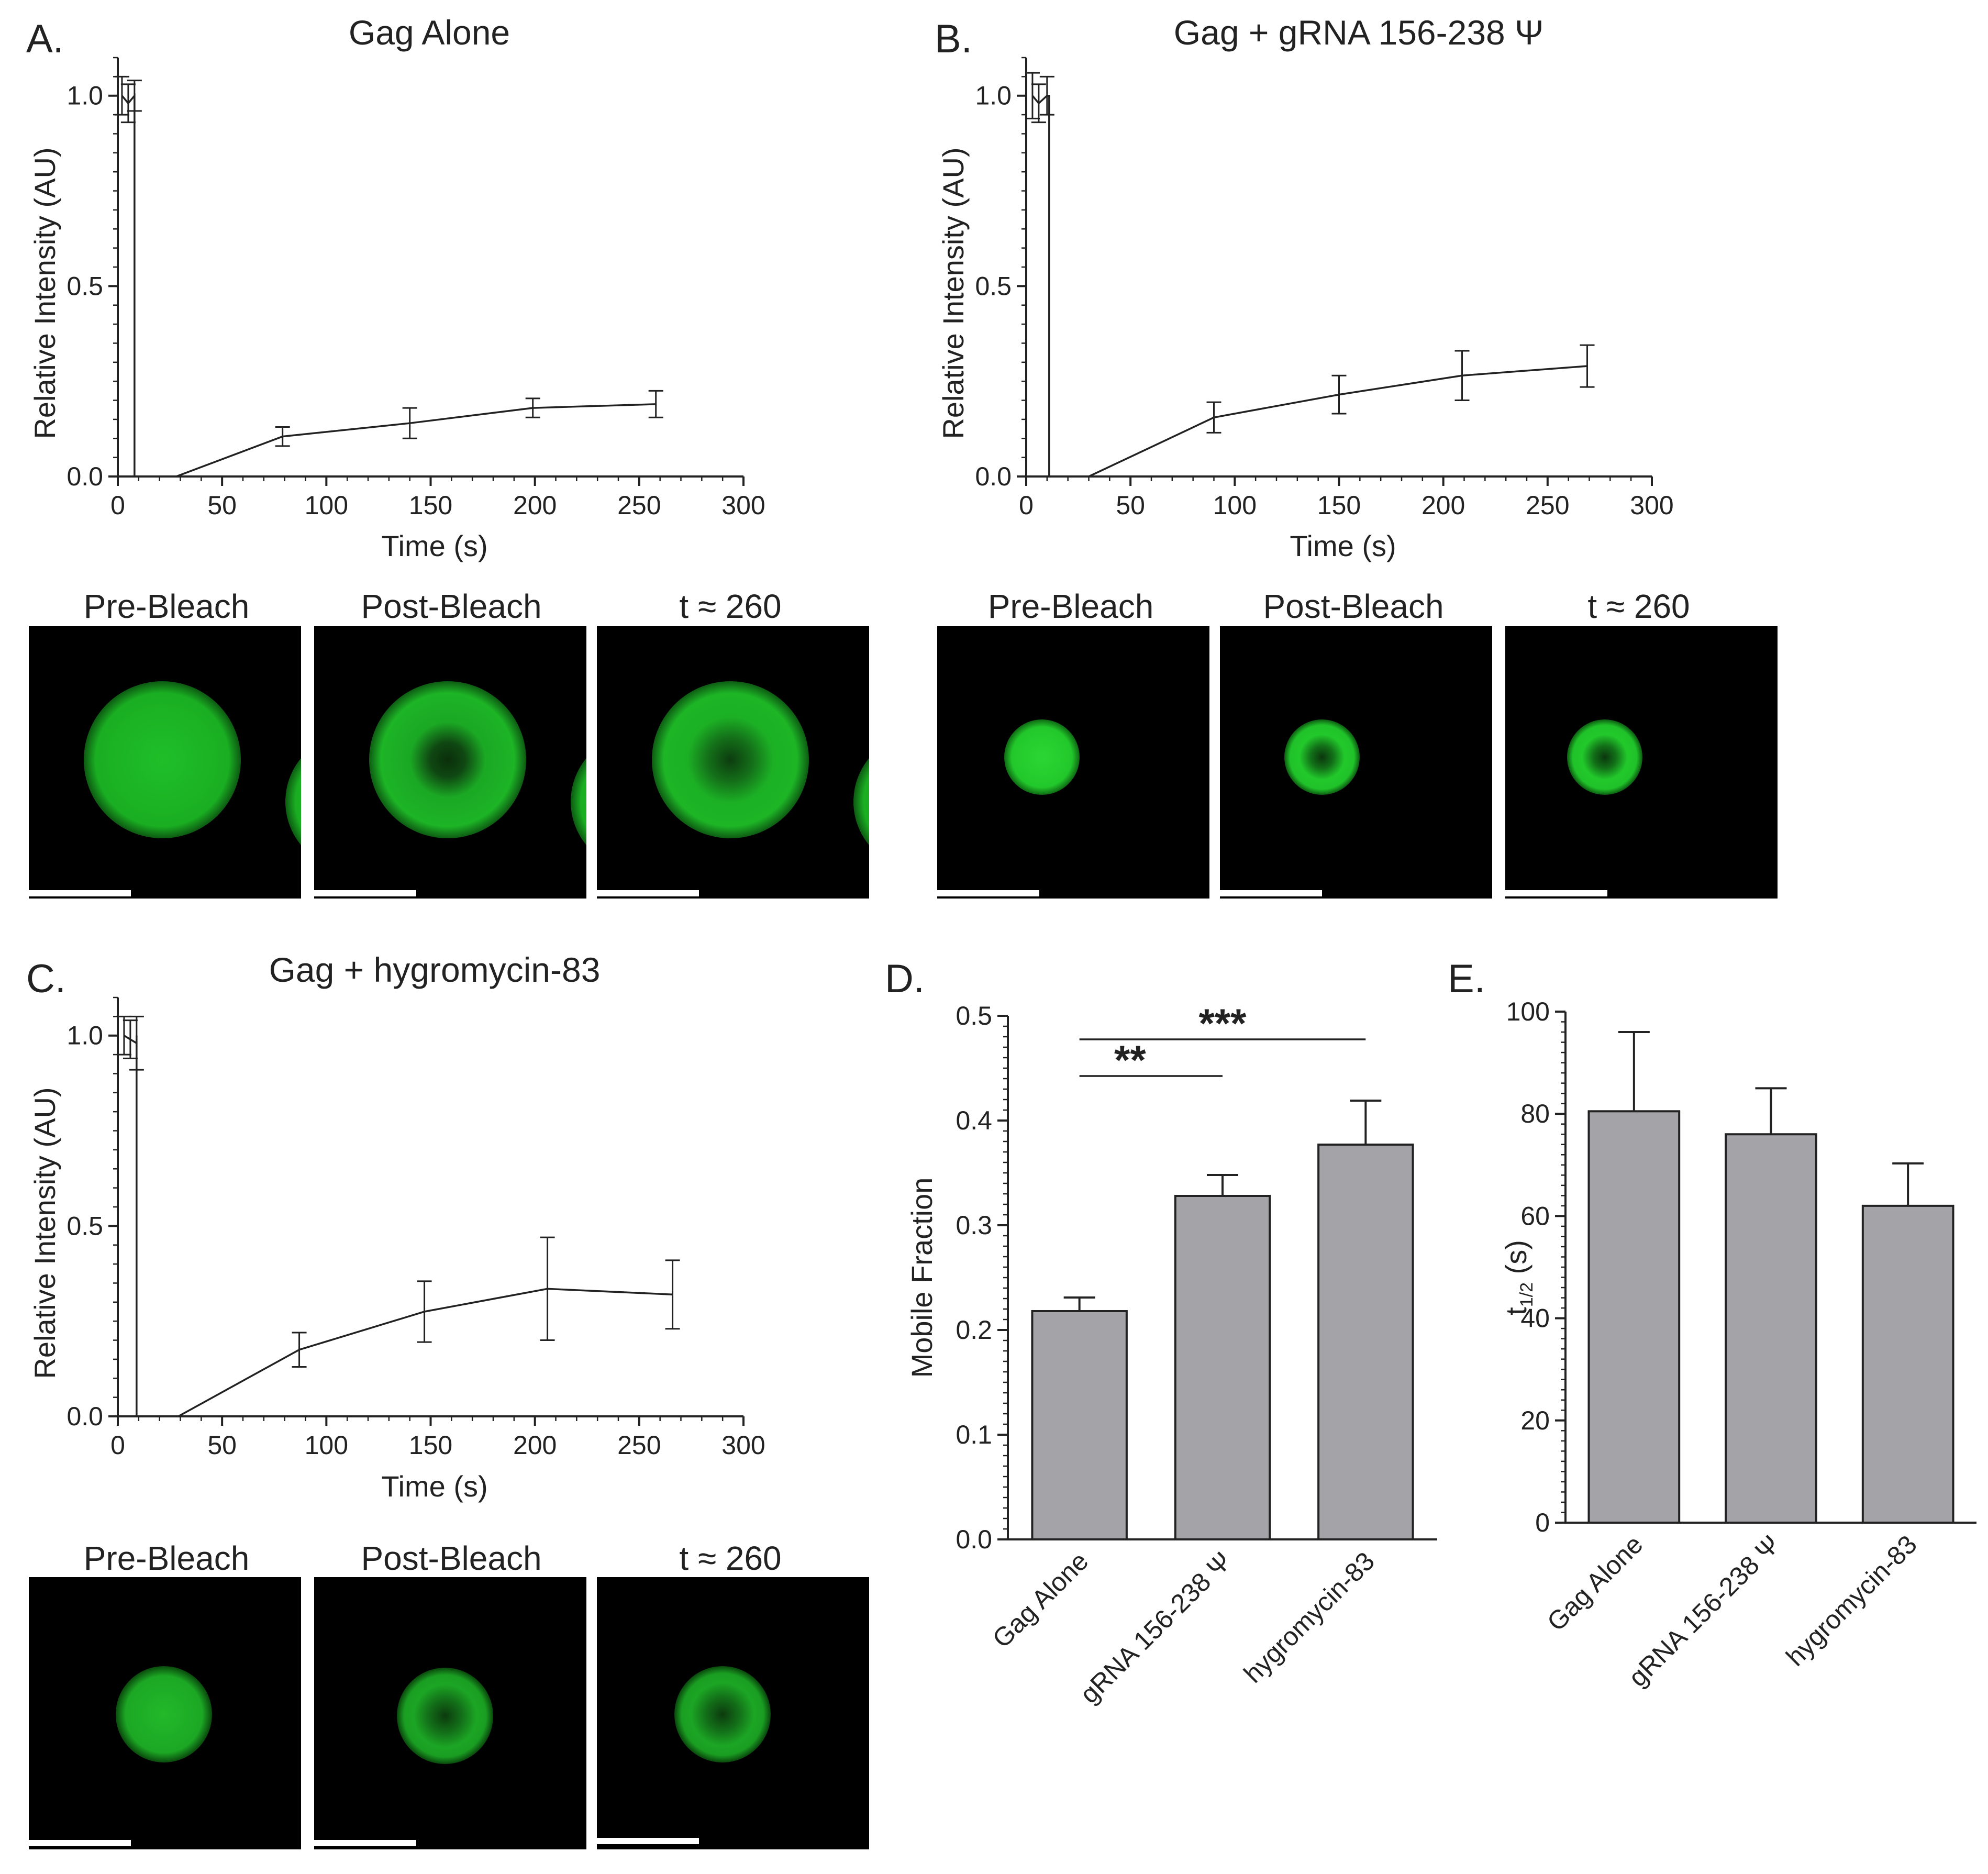 The width and height of the screenshot is (1988, 1874). Describe the element at coordinates (1535, 1113) in the screenshot. I see `y-tick-label: 80` at that location.